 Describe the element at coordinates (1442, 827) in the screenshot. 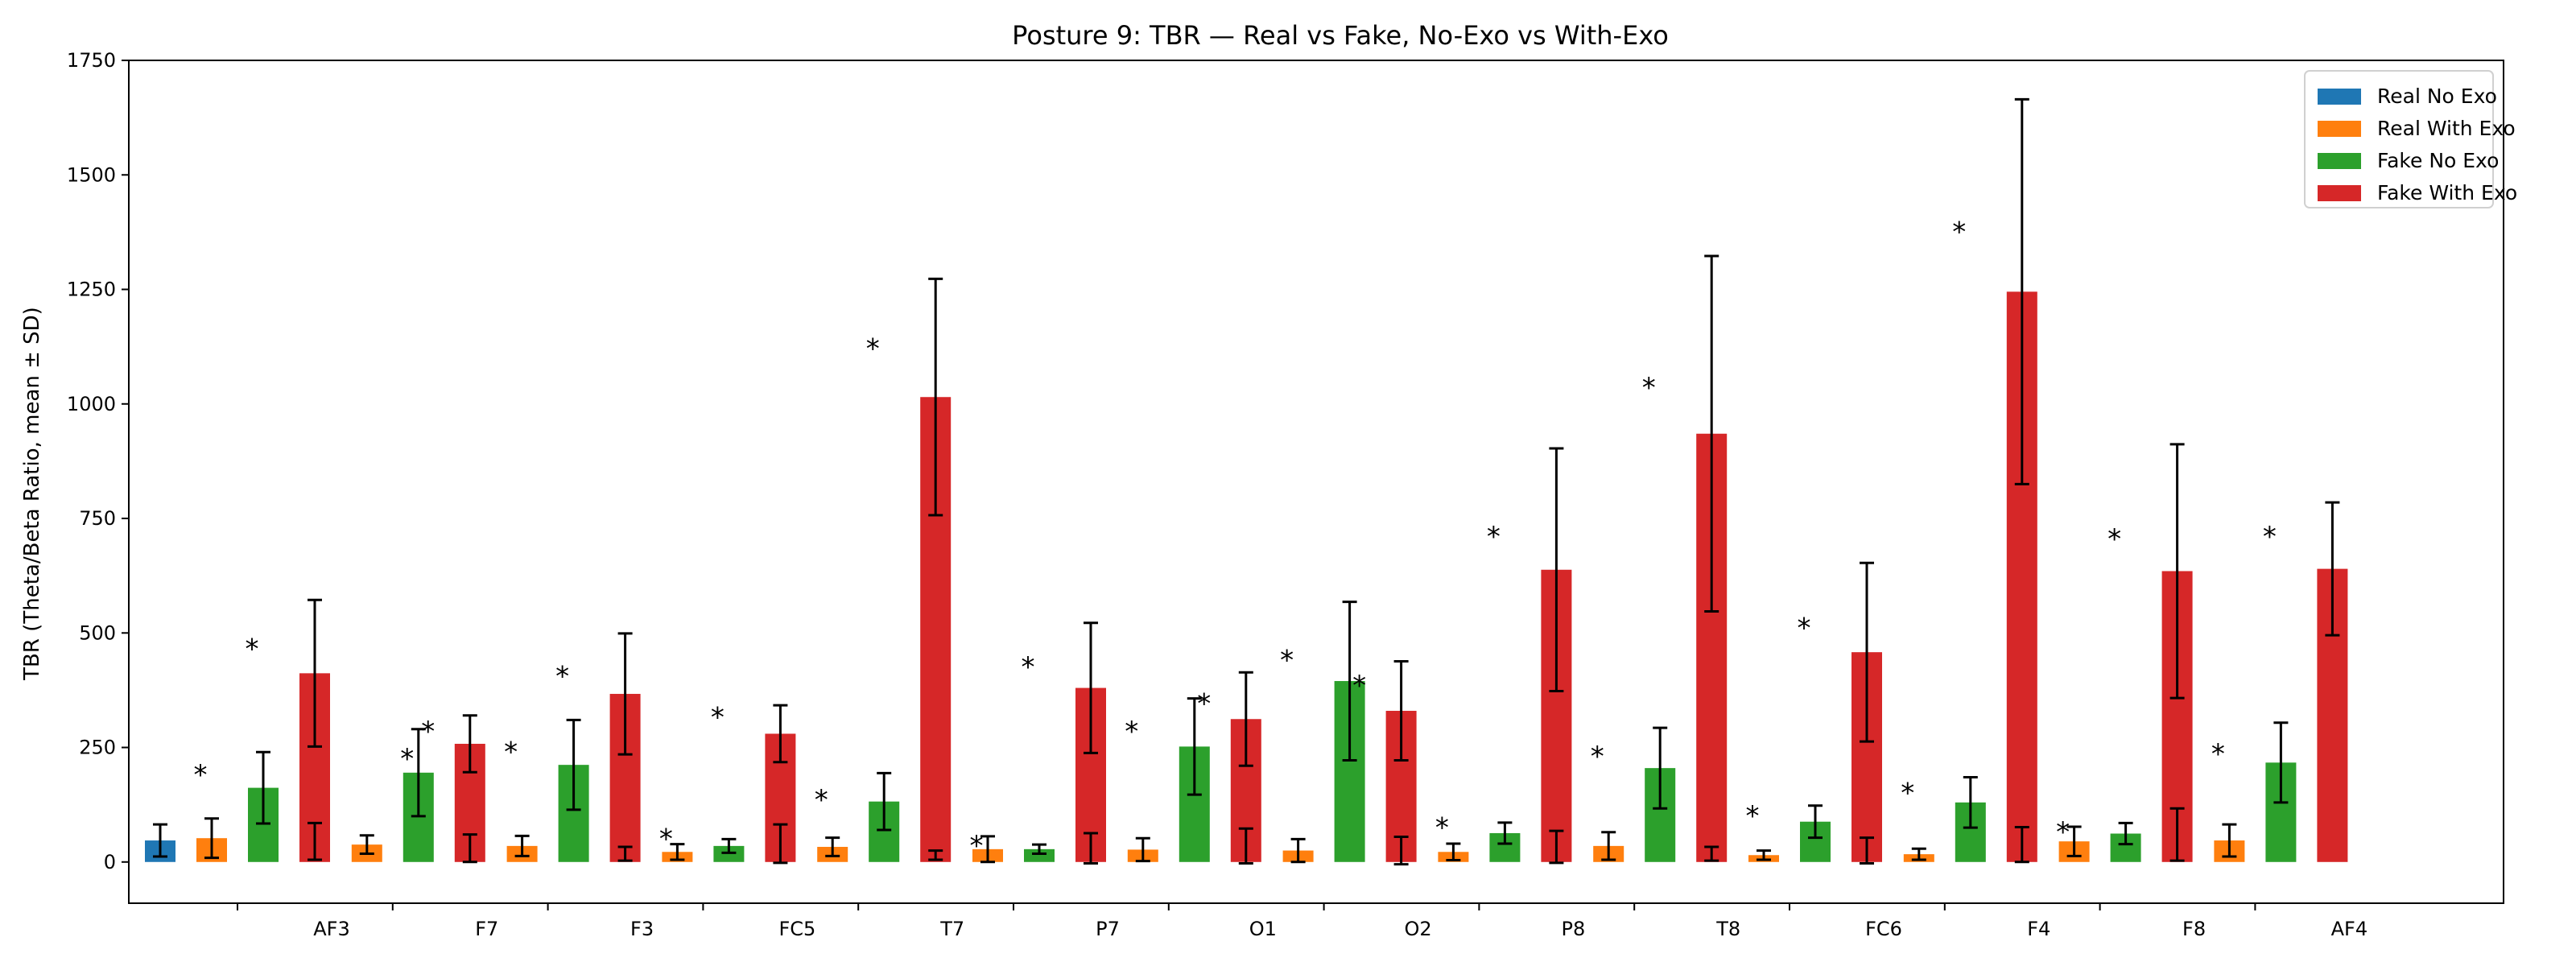

I see `significance-star-p8-16: *` at that location.